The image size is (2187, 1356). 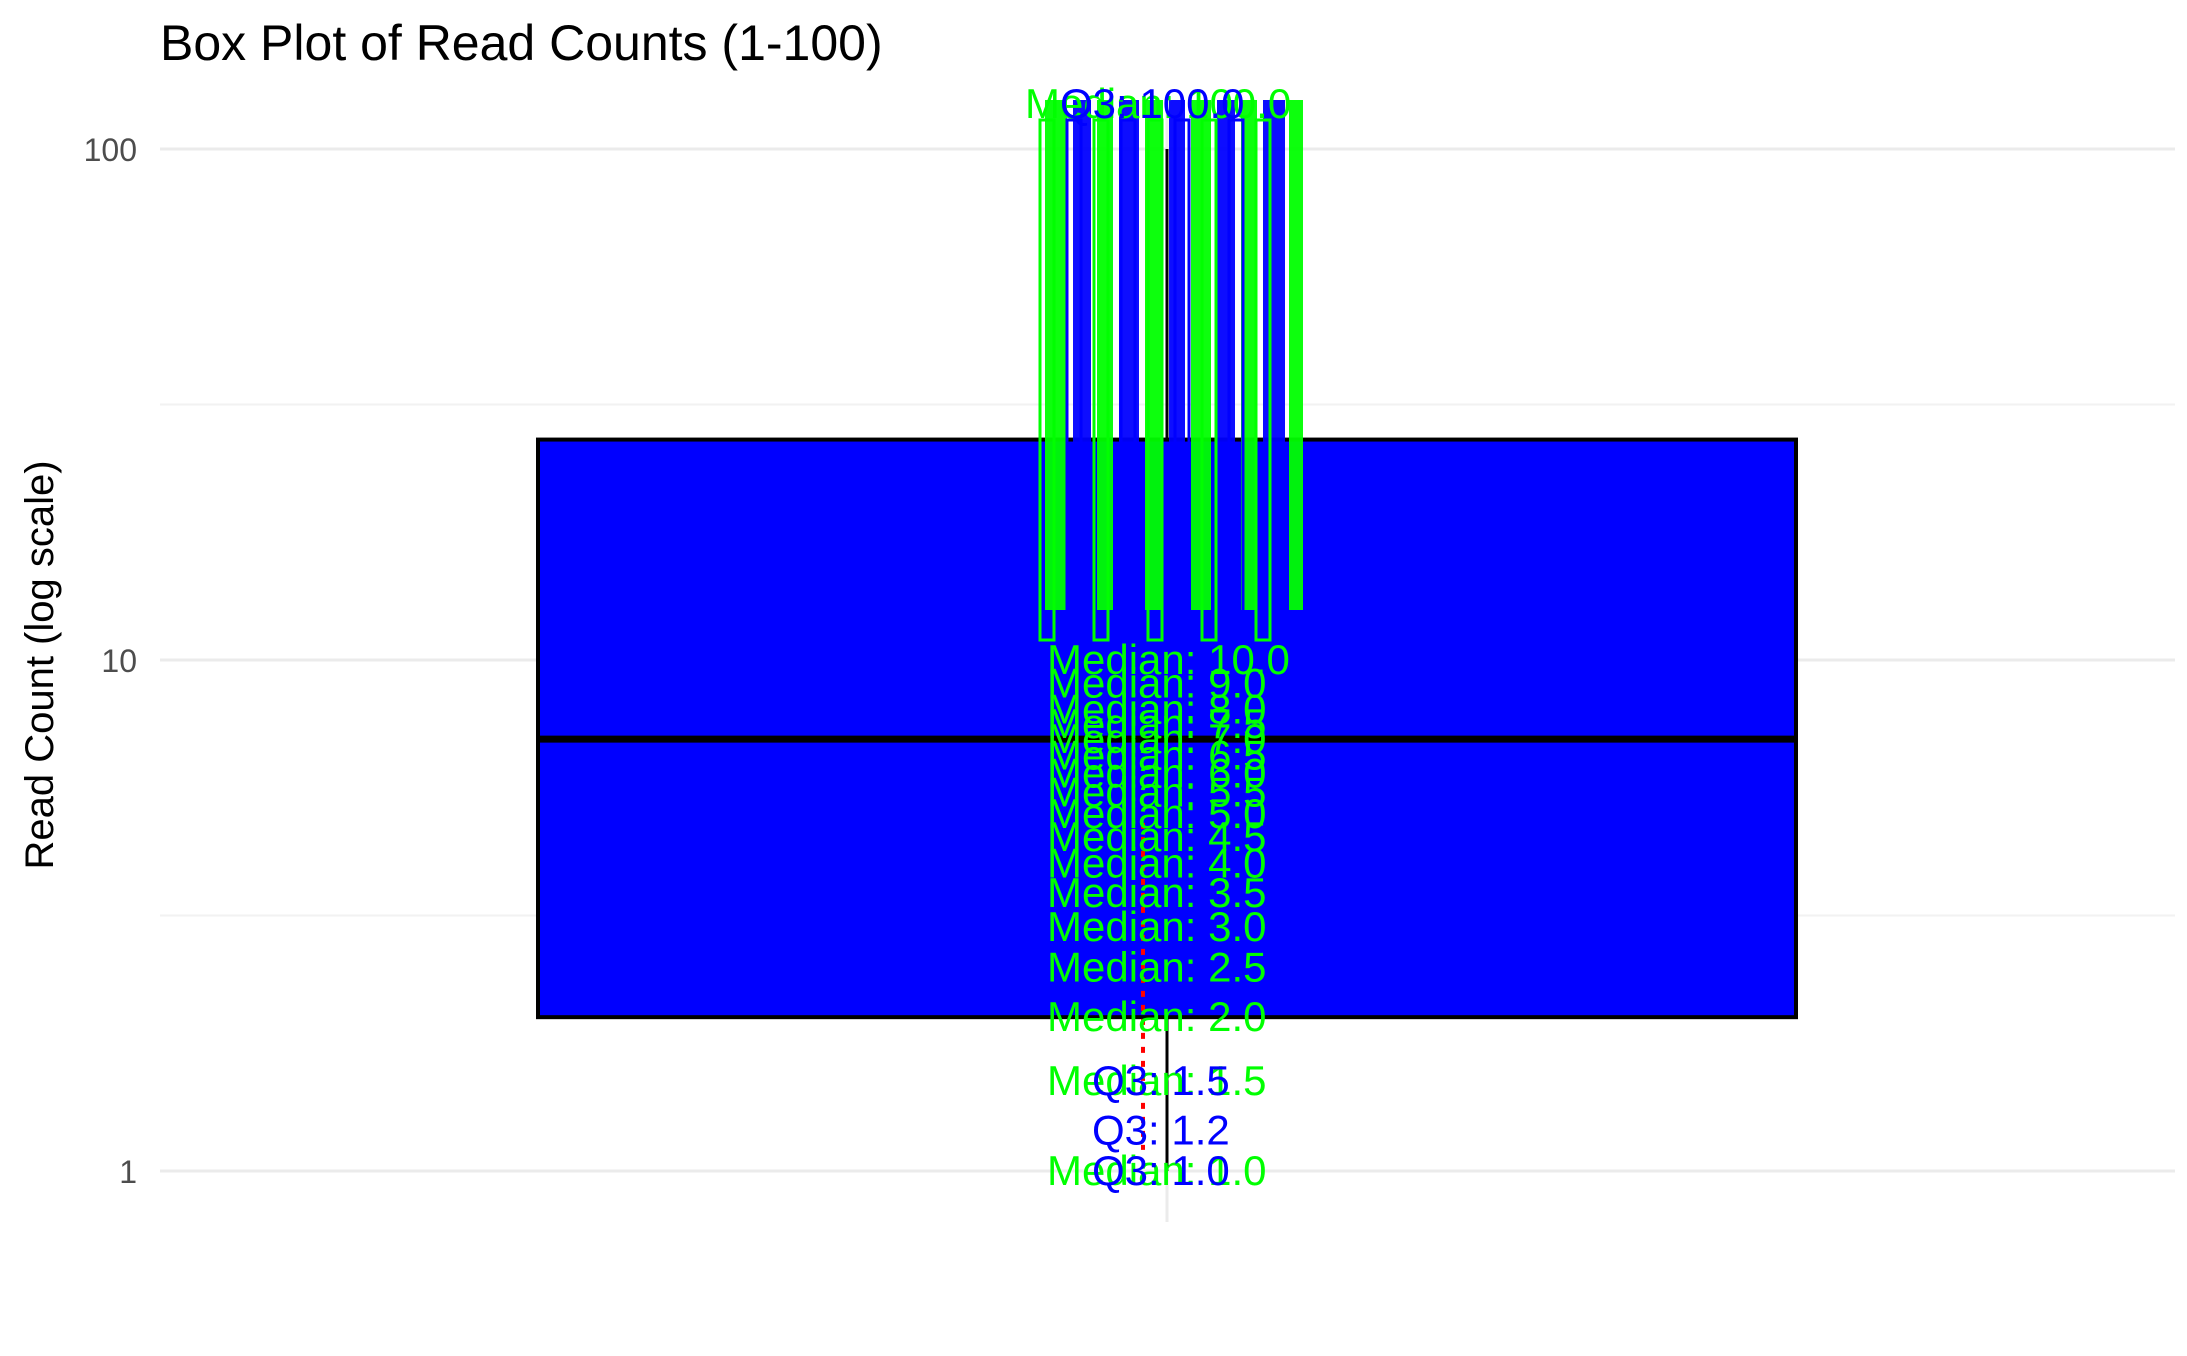 I want to click on median-label: Median: 9.0, so click(x=1156, y=682).